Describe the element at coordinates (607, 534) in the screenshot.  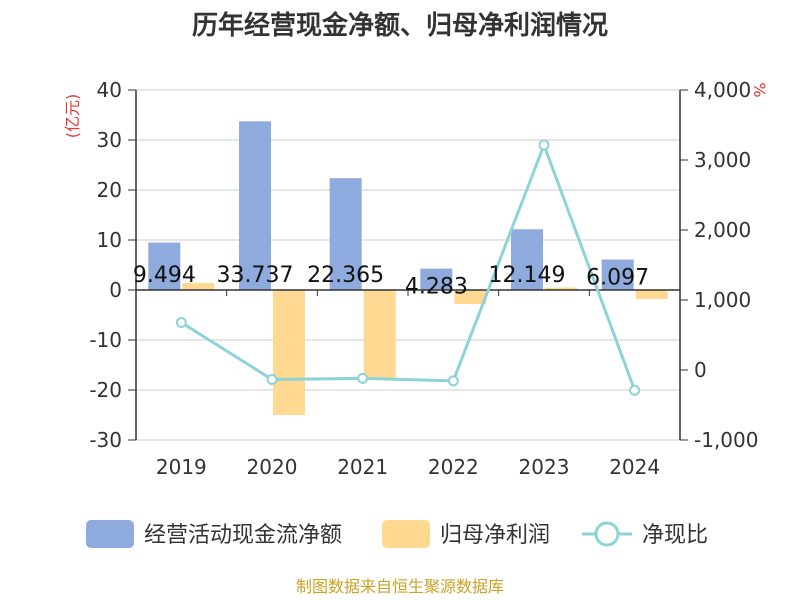
I see `legend-marker-ratio` at that location.